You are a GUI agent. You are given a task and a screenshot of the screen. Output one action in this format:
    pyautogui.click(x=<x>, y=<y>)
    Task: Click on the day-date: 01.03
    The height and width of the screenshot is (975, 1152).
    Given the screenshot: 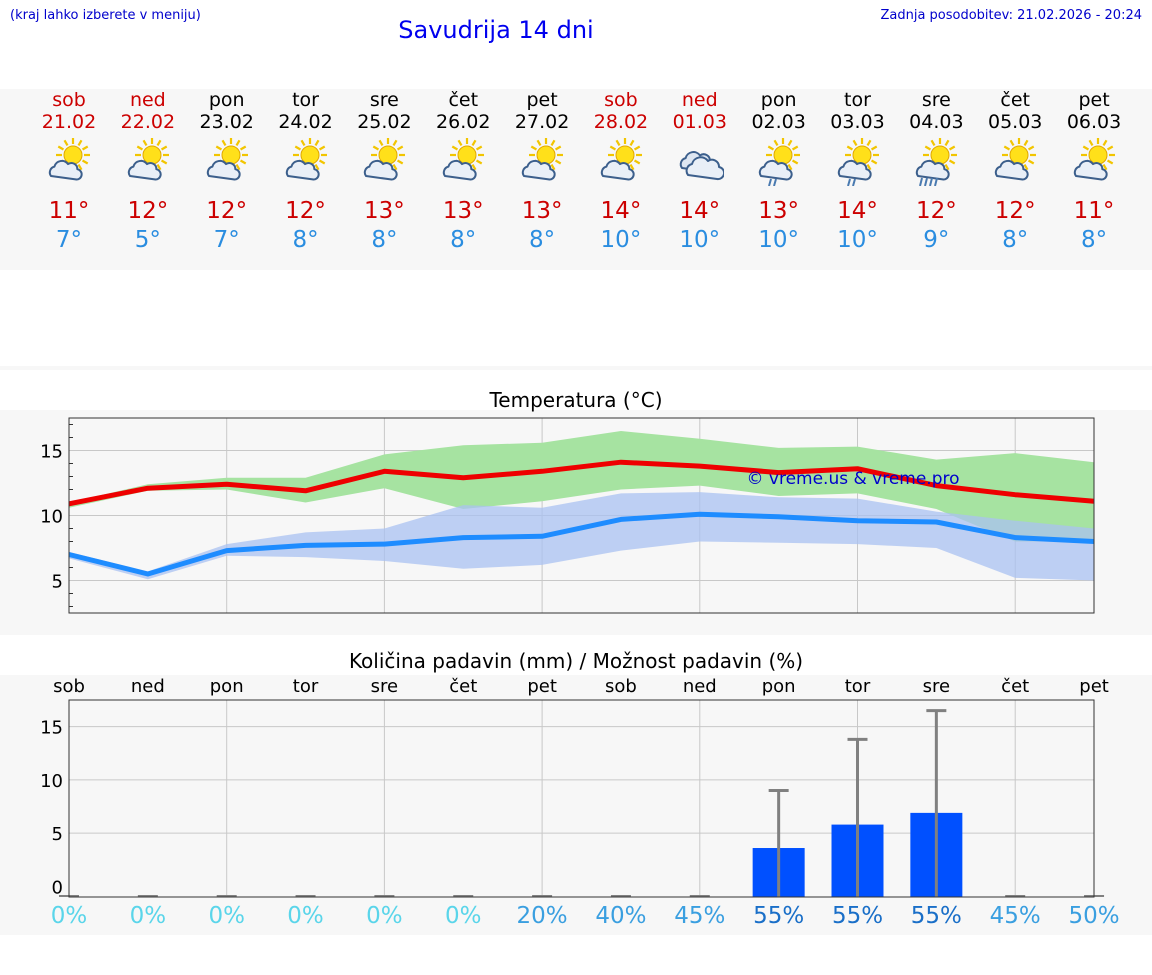 What is the action you would take?
    pyautogui.click(x=699, y=122)
    